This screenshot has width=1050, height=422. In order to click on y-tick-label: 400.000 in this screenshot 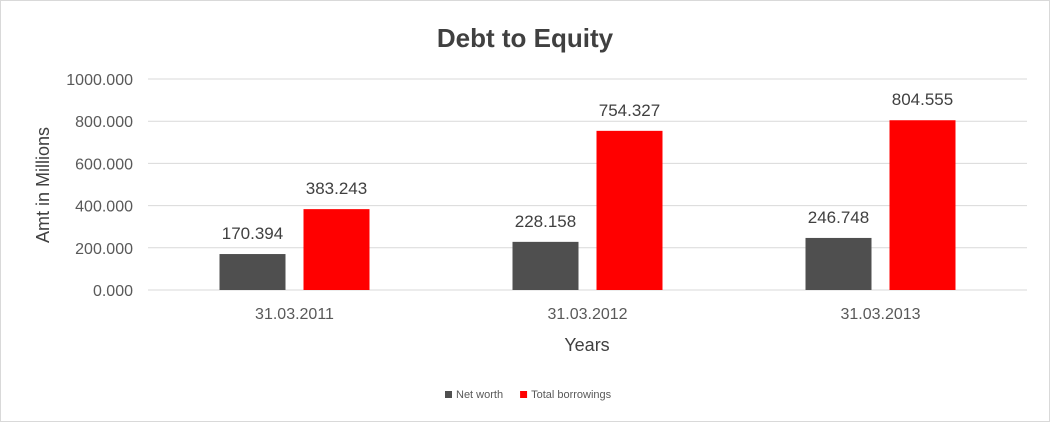, I will do `click(104, 207)`.